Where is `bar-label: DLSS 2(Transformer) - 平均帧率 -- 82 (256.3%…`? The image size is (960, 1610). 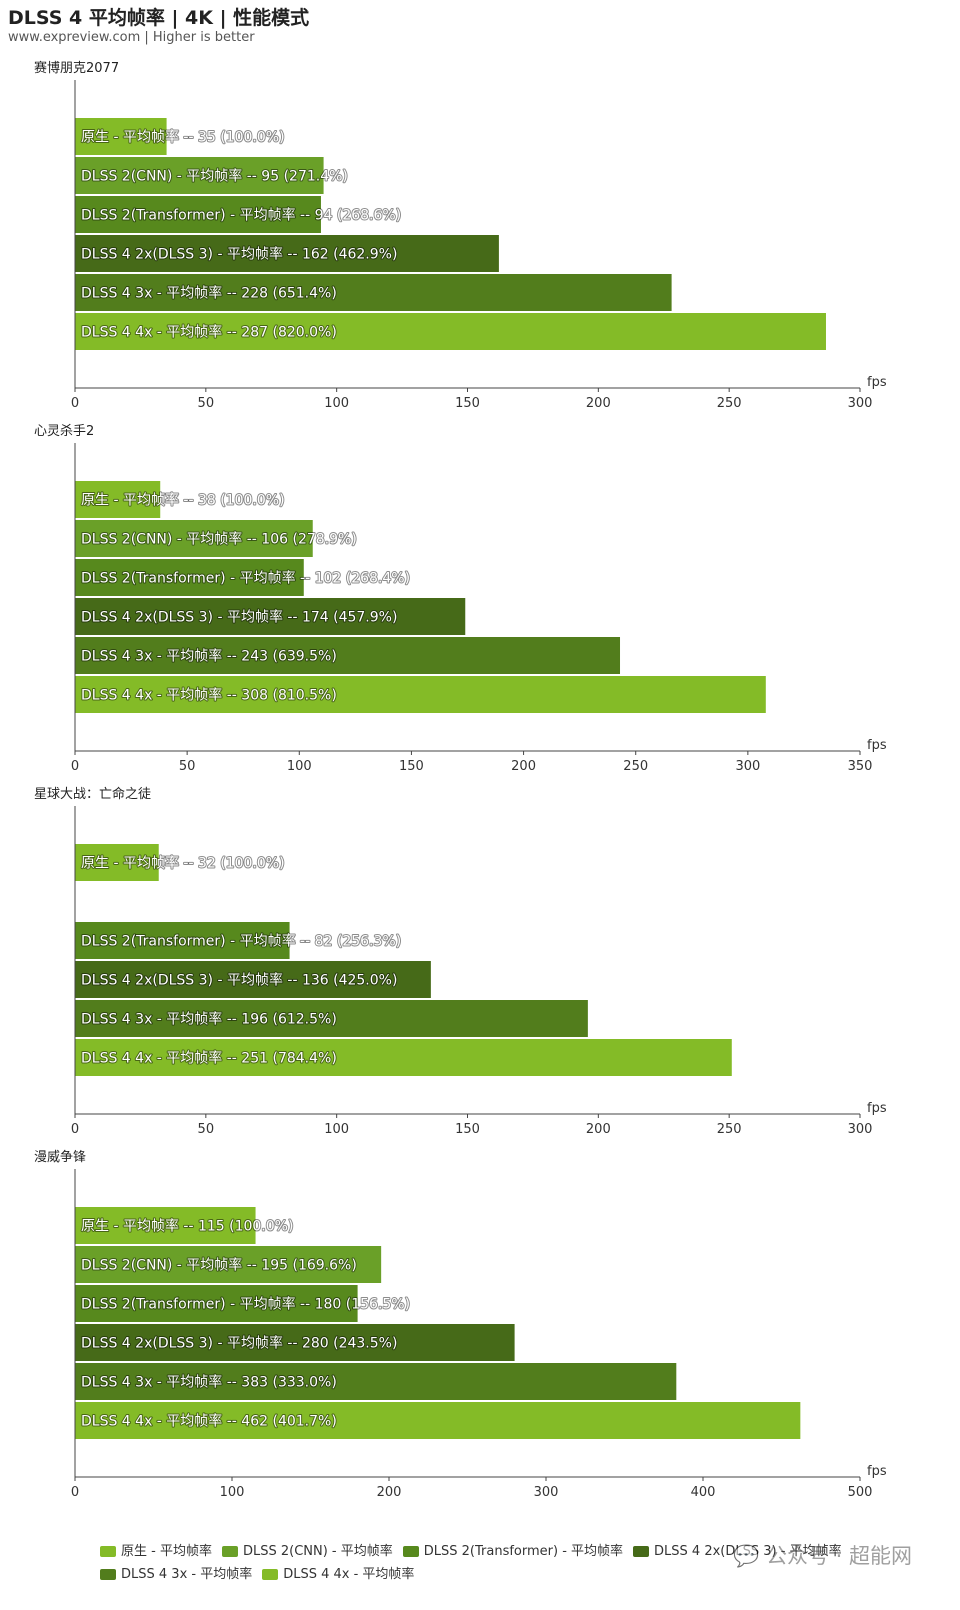 bar-label: DLSS 2(Transformer) - 平均帧率 -- 82 (256.3%… is located at coordinates (241, 941).